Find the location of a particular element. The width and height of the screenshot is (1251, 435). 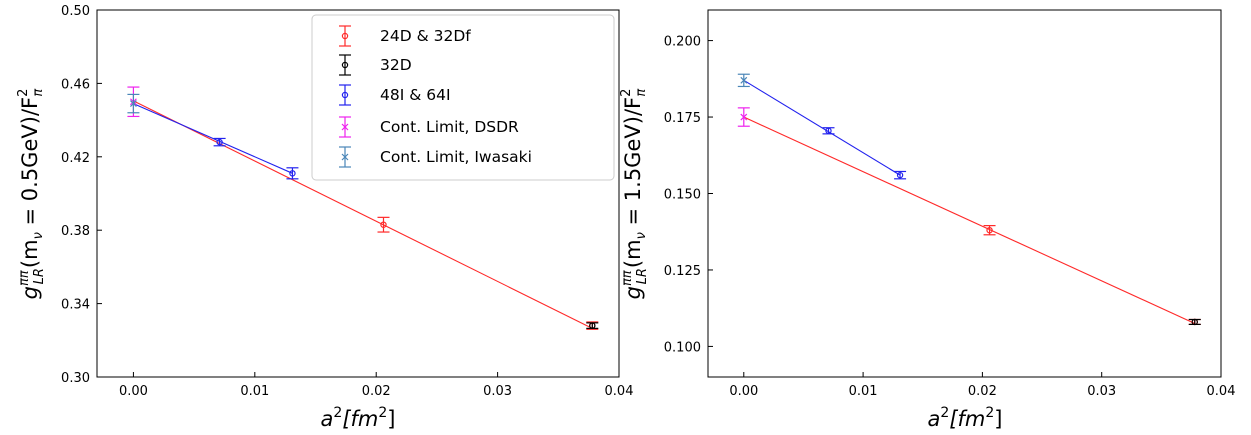

y-tick-label: 0.34 is located at coordinates (75, 305).